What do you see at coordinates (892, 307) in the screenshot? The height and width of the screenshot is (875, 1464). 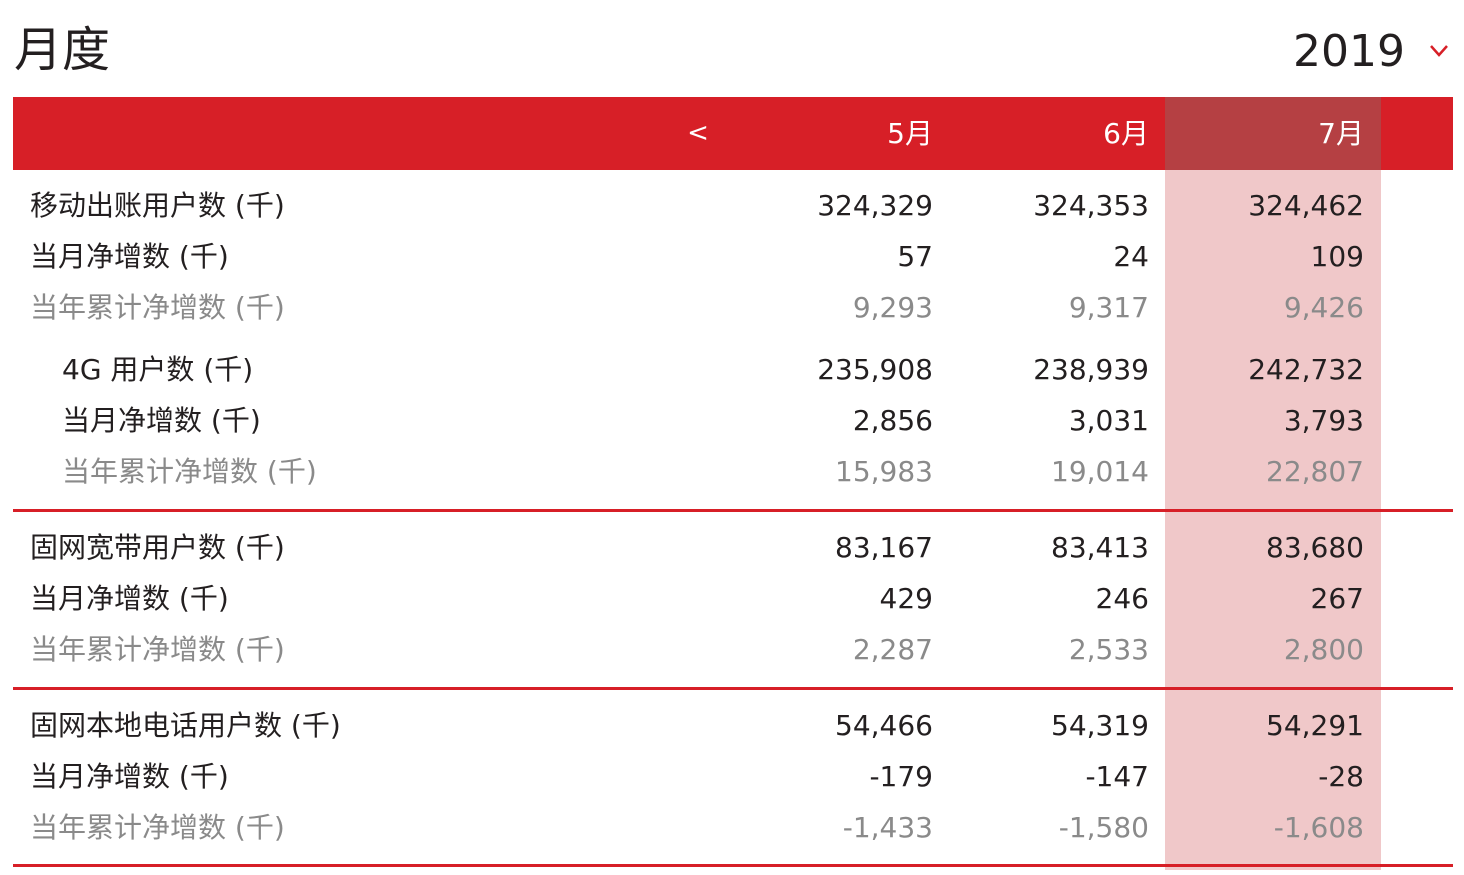 I see `value-may: 9,293` at bounding box center [892, 307].